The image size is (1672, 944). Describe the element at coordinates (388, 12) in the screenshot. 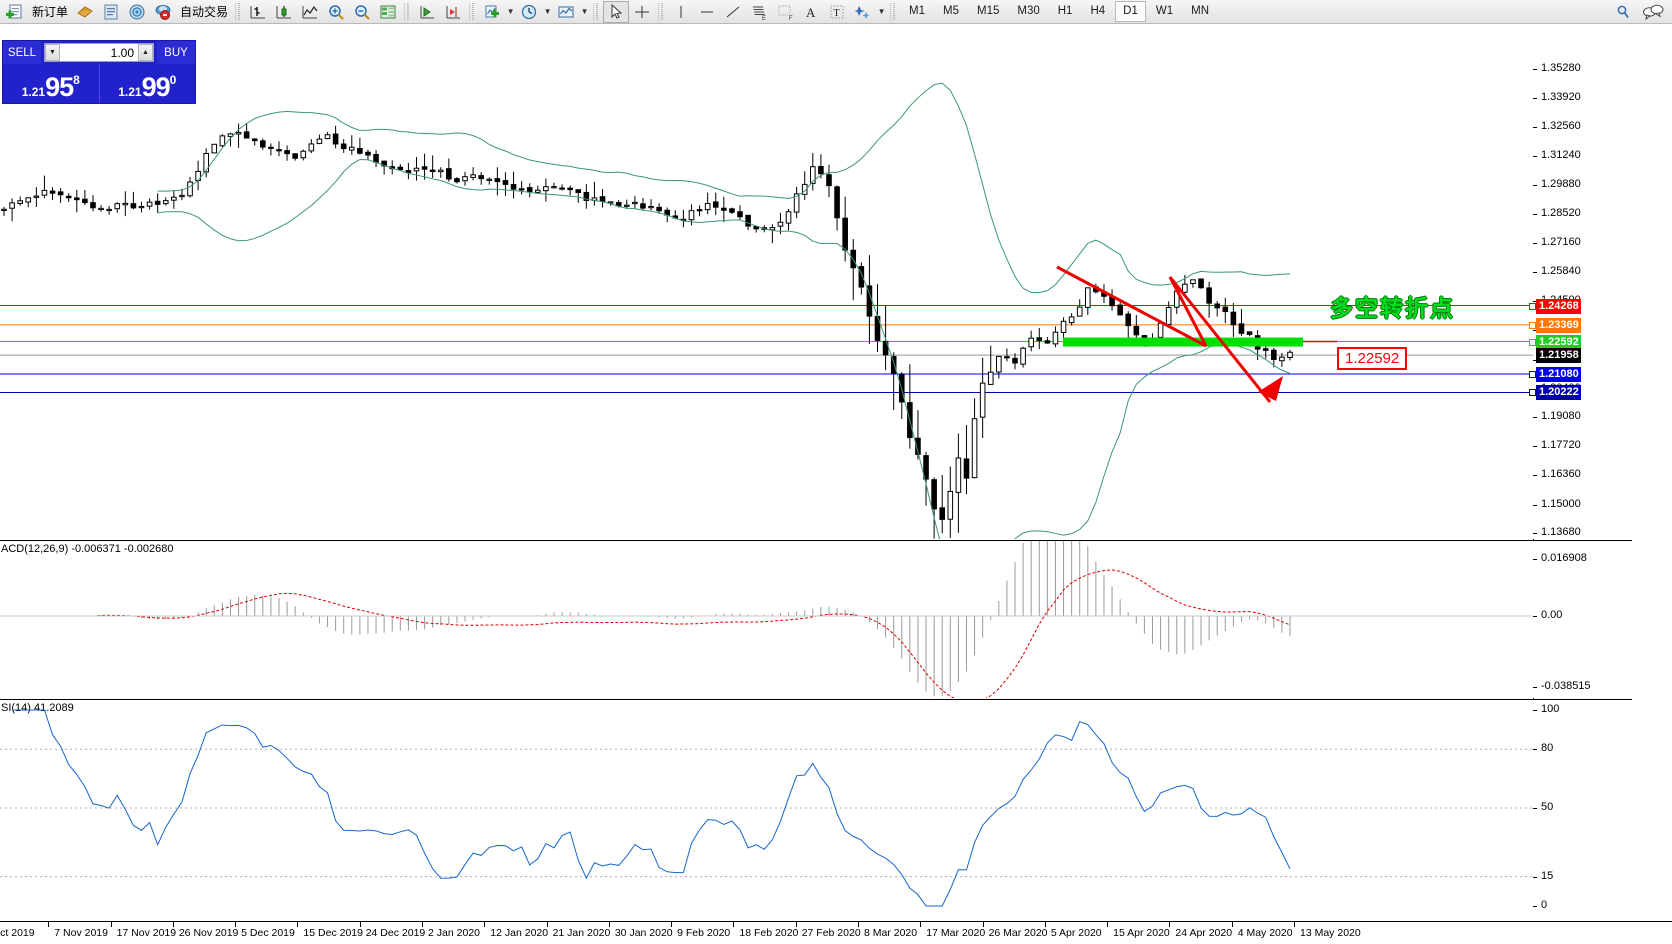

I see `tile-windows-icon` at that location.